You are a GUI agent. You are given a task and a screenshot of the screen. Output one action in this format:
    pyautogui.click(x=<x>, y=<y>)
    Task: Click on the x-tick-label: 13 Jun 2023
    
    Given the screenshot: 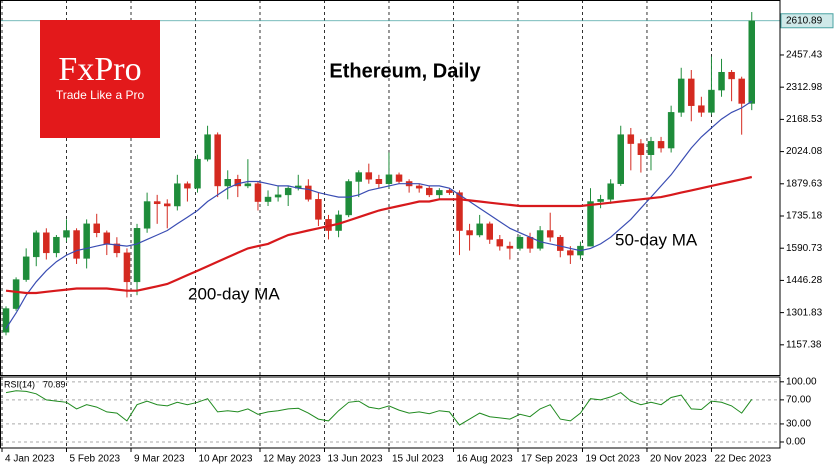 What is the action you would take?
    pyautogui.click(x=354, y=459)
    